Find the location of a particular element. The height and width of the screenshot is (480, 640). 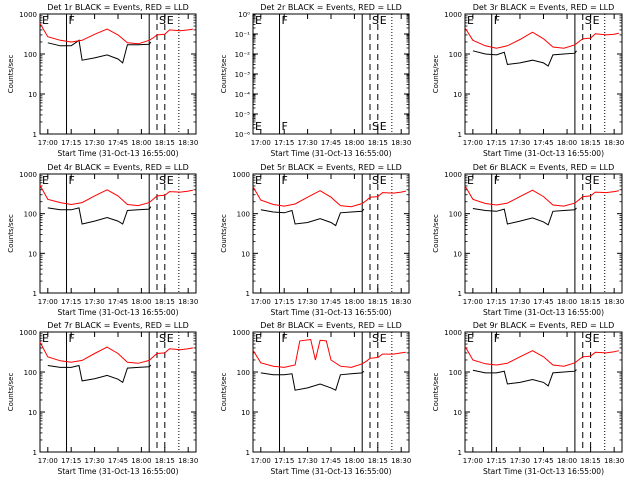

panel-title: Det 9r BLACK = Events, RED = LLD is located at coordinates (544, 325).